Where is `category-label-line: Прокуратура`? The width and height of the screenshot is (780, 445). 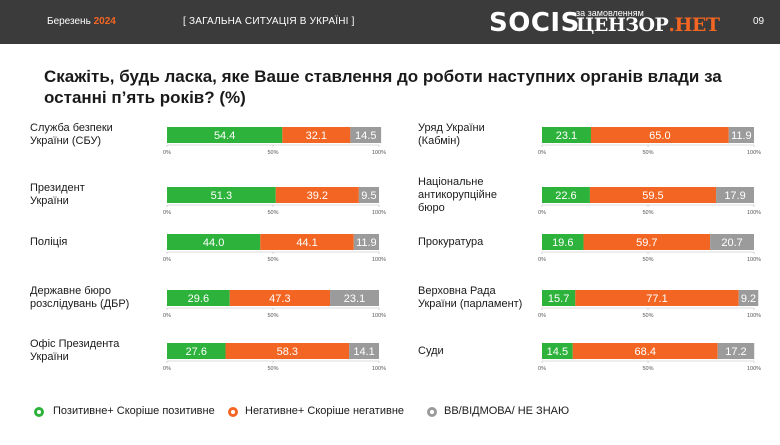
category-label-line: Прокуратура is located at coordinates (451, 241).